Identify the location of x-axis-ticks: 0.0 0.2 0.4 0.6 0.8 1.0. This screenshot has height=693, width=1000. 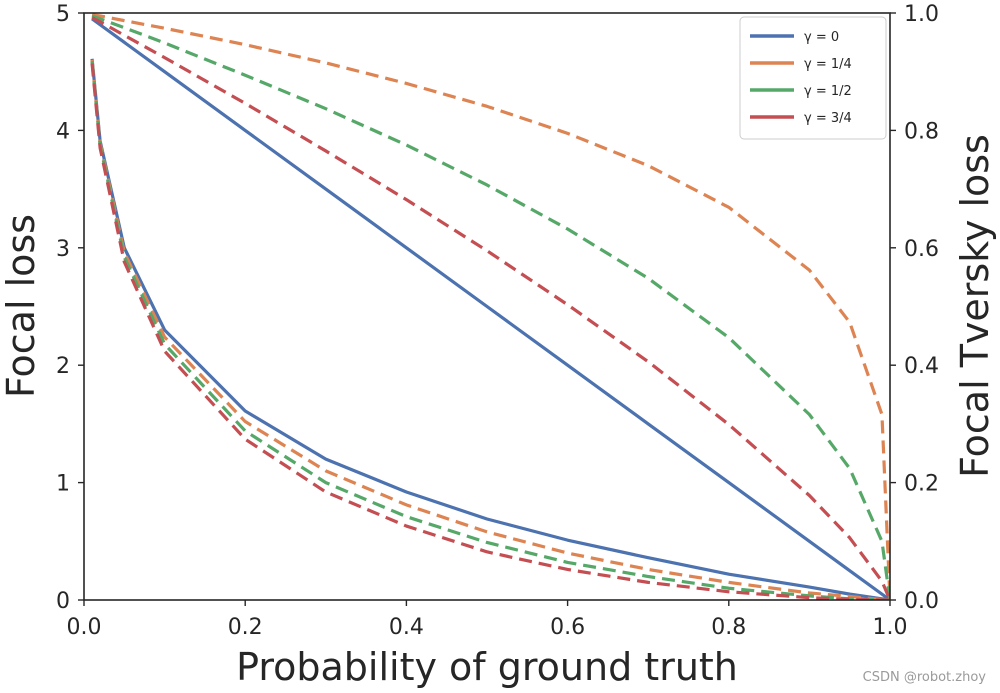
(487, 620).